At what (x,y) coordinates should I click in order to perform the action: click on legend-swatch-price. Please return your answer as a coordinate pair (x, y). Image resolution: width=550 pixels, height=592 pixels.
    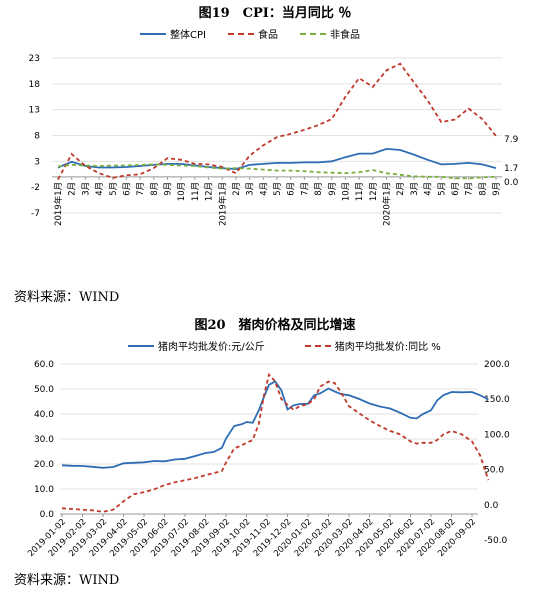
    Looking at the image, I should click on (141, 345).